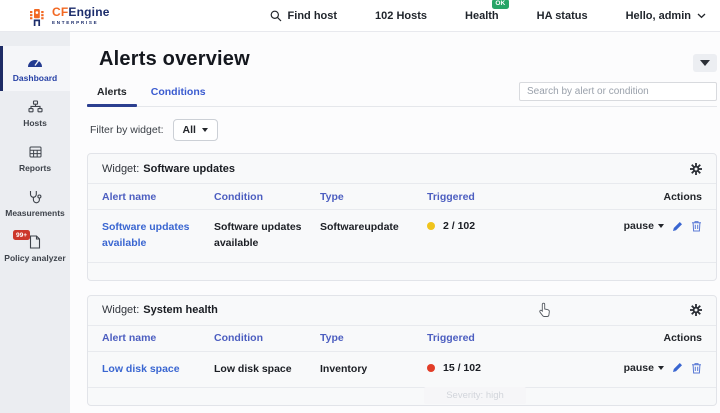 The width and height of the screenshot is (720, 413). I want to click on find-host-search: Find host, so click(304, 15).